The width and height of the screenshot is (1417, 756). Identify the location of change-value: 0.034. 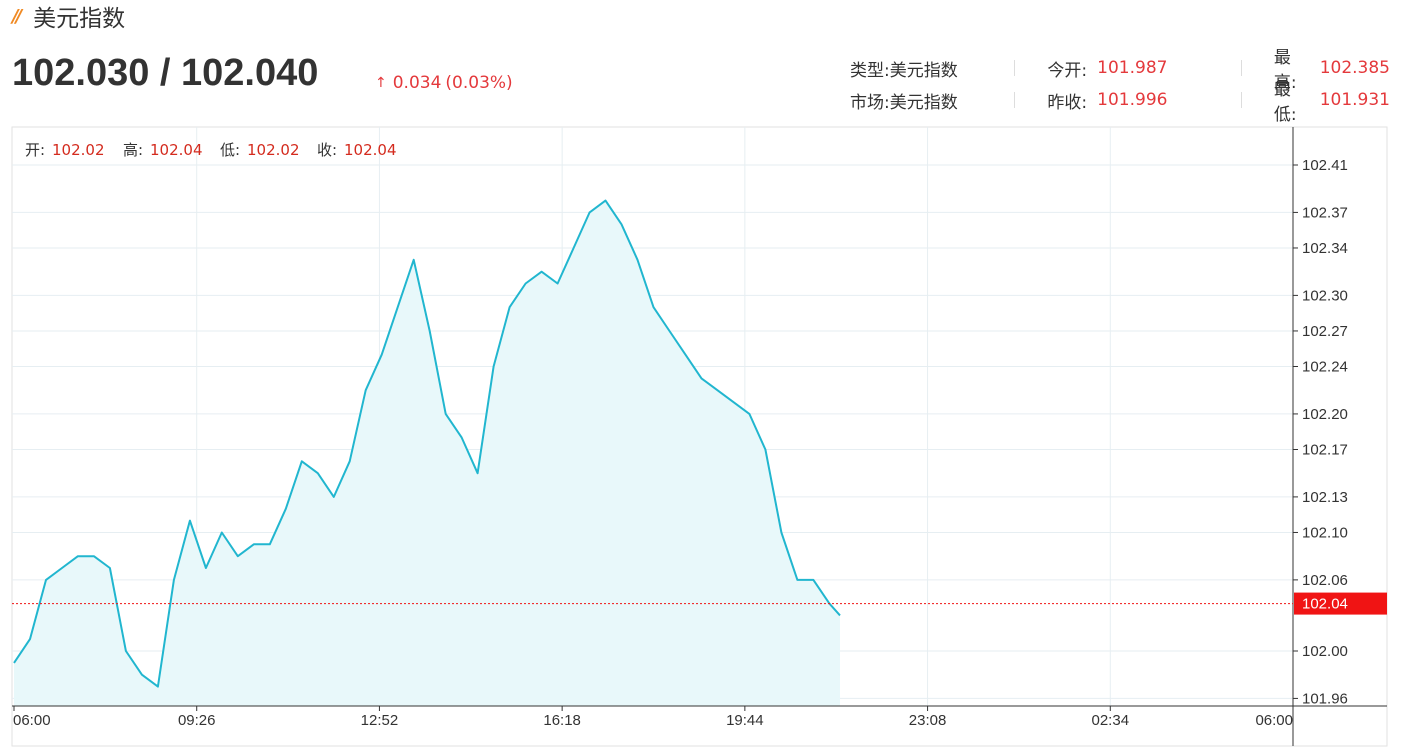
(417, 83).